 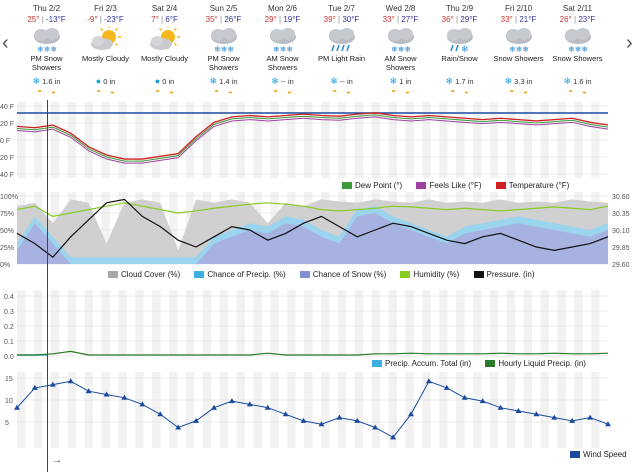 I want to click on legend-chance-precip: Chance of Precip. (%), so click(x=240, y=274).